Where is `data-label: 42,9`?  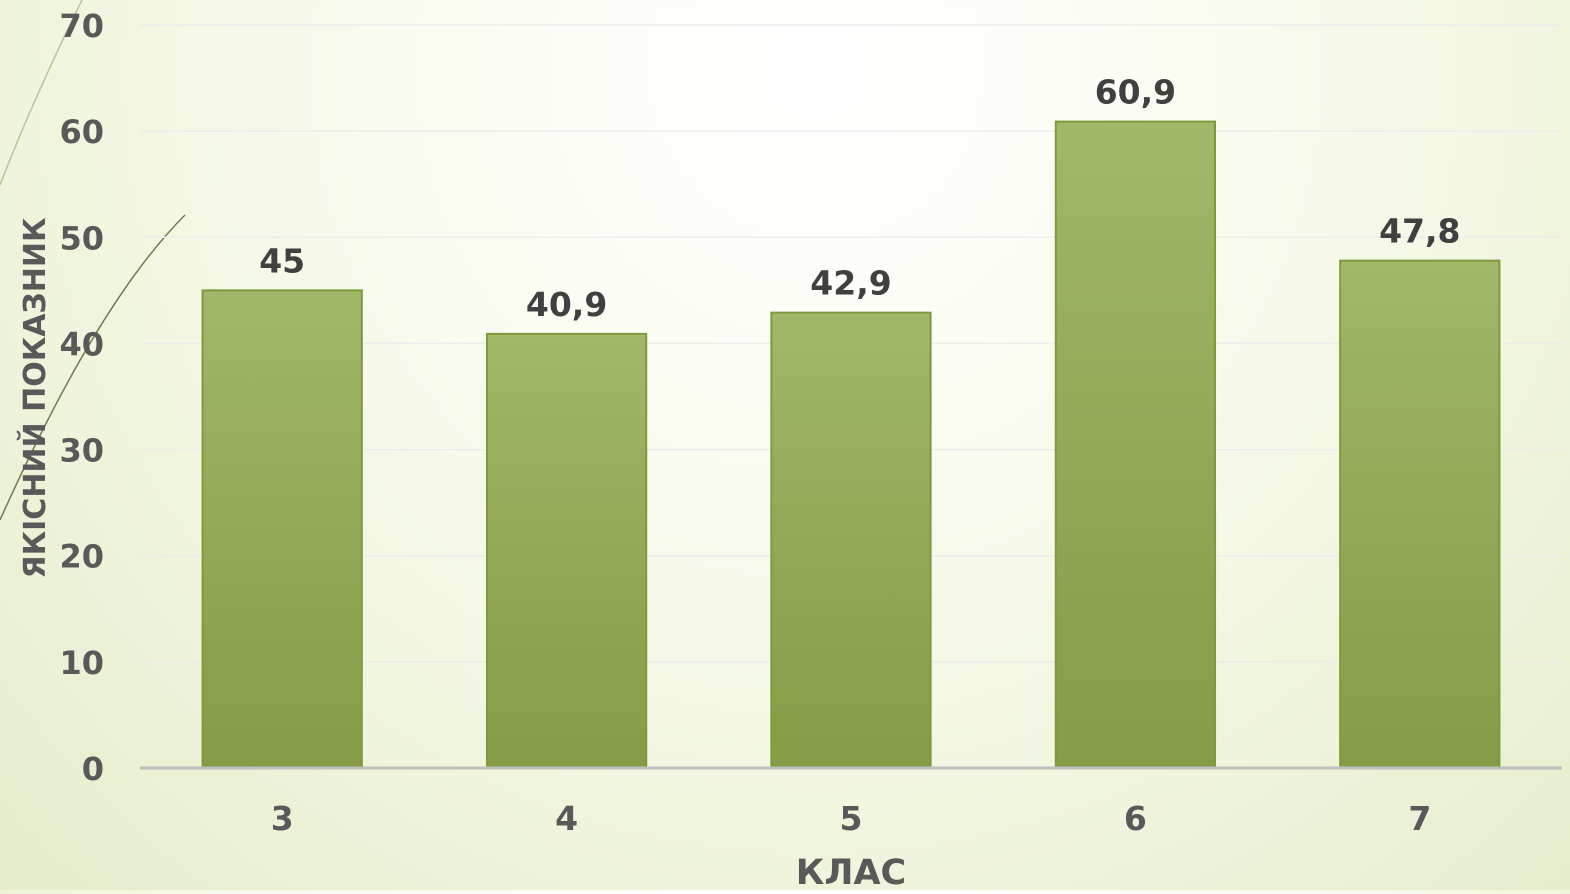 data-label: 42,9 is located at coordinates (850, 283).